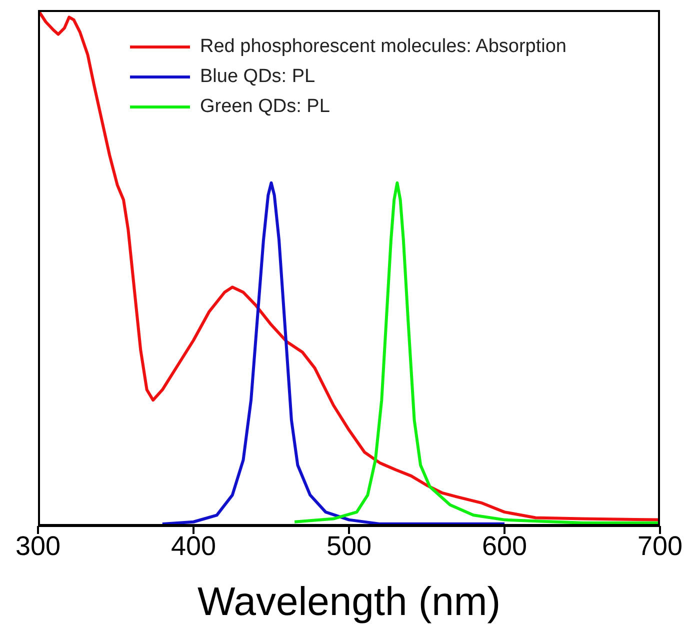  I want to click on legend-label: Blue QDs: PL, so click(258, 77).